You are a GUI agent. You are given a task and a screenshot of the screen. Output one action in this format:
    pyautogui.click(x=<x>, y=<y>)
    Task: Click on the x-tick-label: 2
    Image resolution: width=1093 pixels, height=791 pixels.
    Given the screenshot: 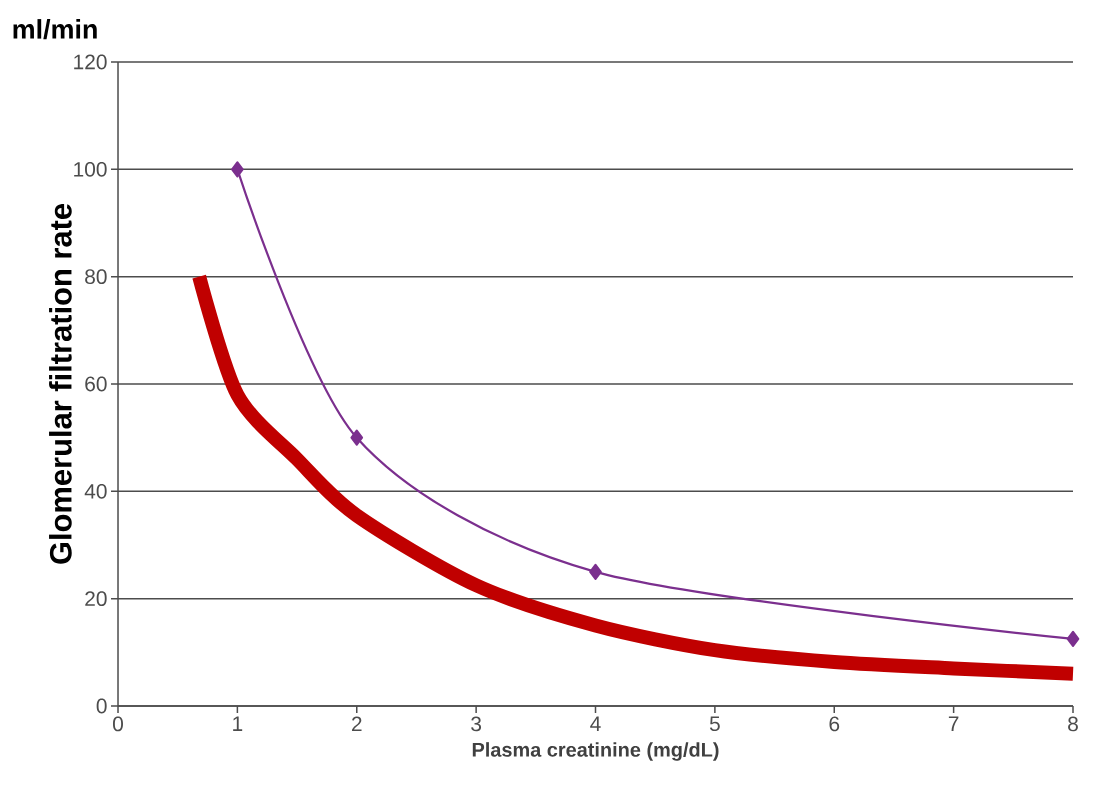 What is the action you would take?
    pyautogui.click(x=356, y=724)
    